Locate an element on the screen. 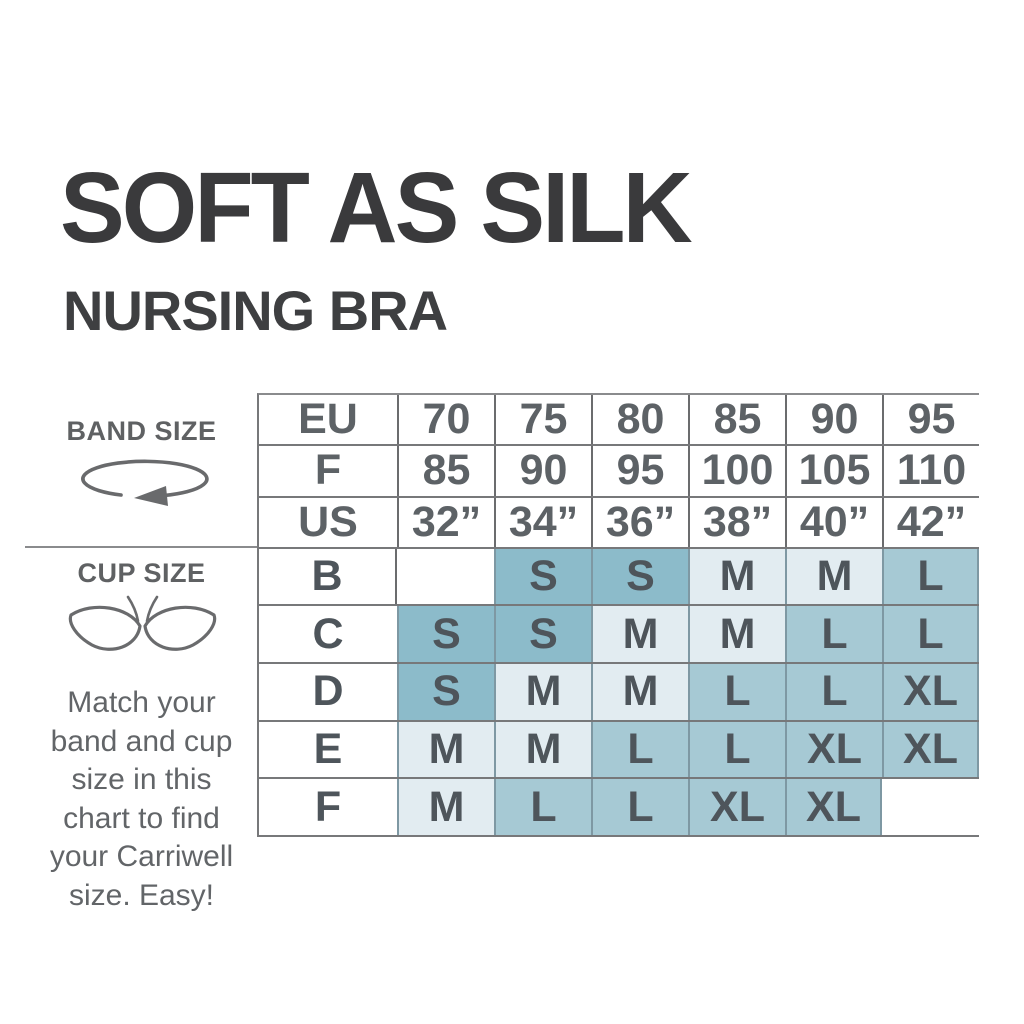  section-divider is located at coordinates (141, 547).